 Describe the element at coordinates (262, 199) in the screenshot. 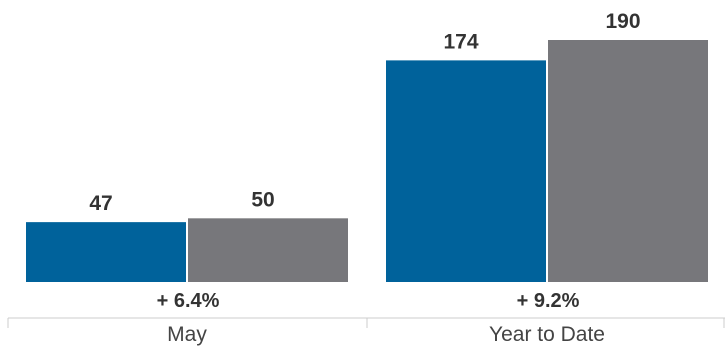

I see `value-label-may-series-2: 50` at that location.